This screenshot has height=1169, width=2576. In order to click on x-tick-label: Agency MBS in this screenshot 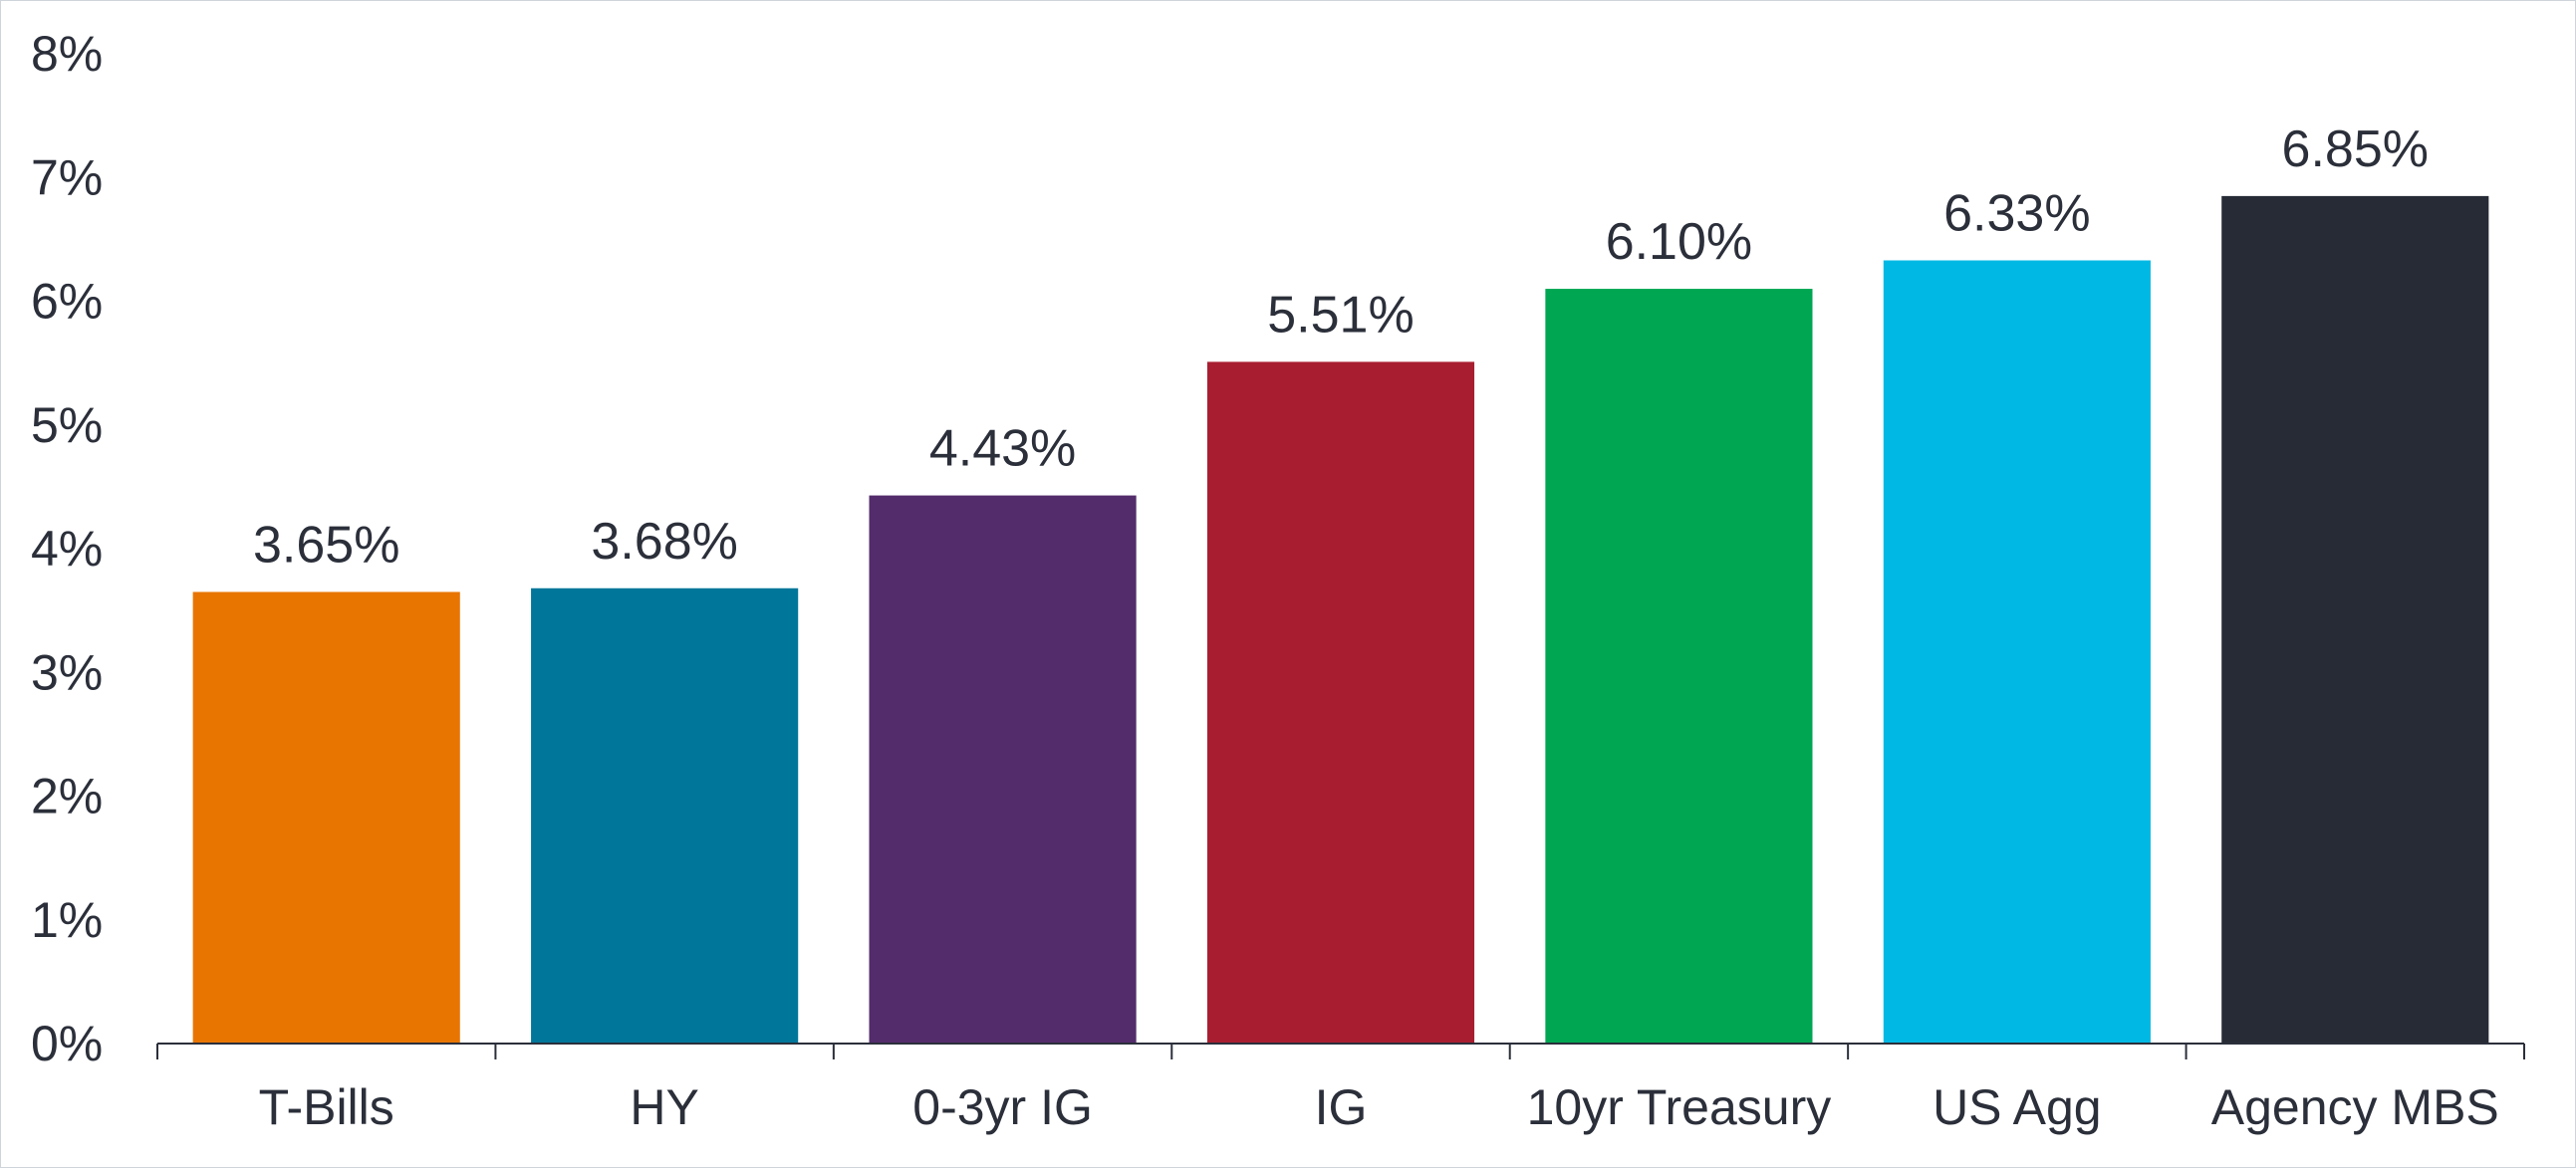, I will do `click(2355, 1107)`.